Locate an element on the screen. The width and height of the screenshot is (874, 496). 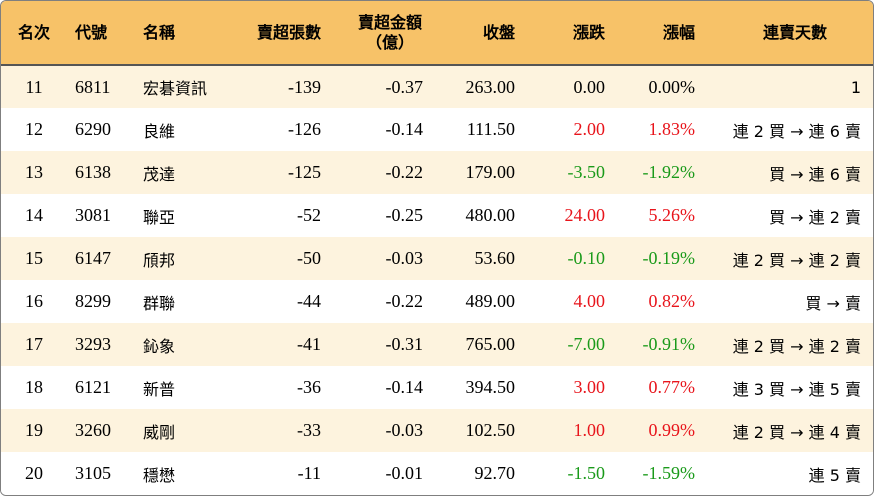
header-net-sell-amount: 賣超金額 （億） is located at coordinates (382, 33).